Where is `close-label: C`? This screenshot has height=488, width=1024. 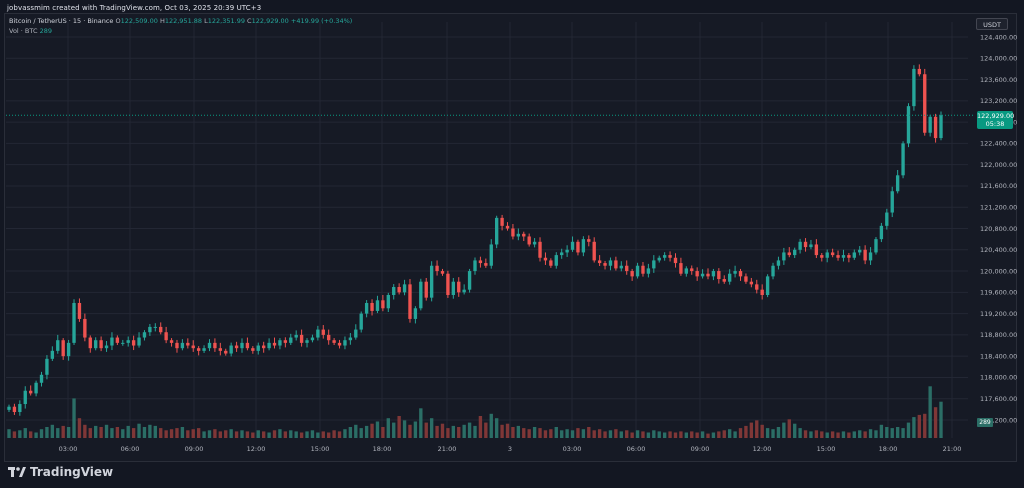 close-label: C is located at coordinates (249, 21).